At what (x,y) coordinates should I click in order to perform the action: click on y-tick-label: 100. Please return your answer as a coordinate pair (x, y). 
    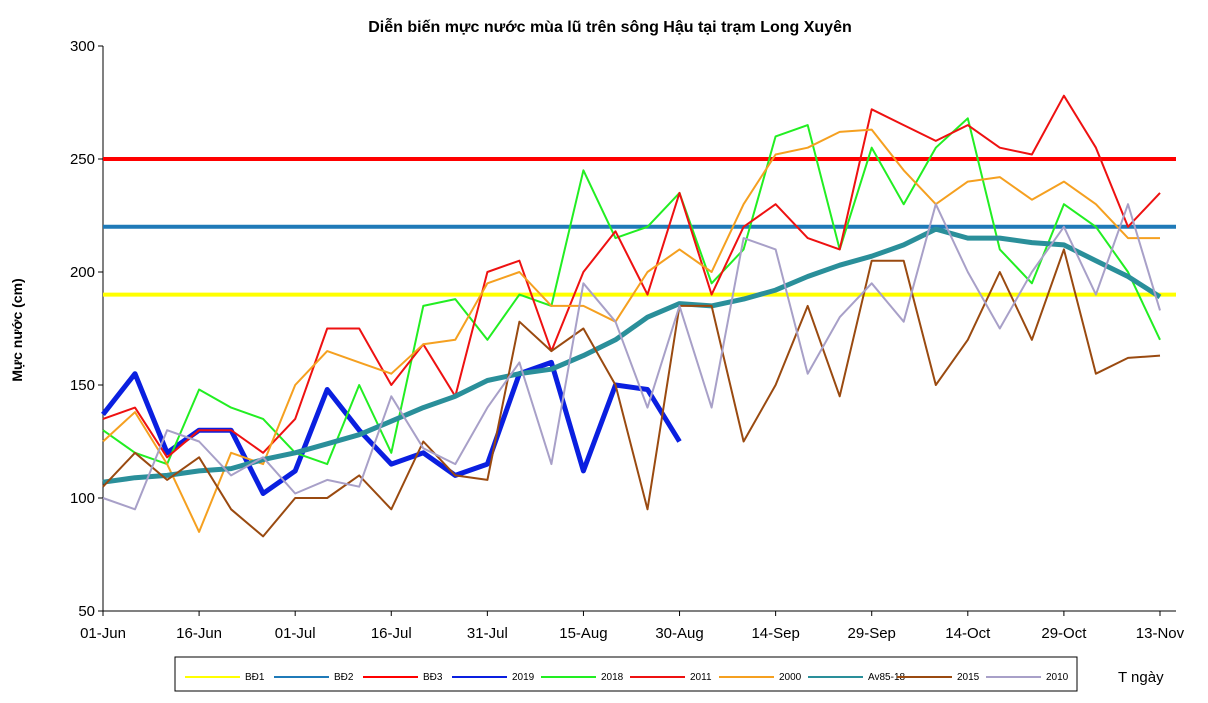
    Looking at the image, I should click on (82, 498).